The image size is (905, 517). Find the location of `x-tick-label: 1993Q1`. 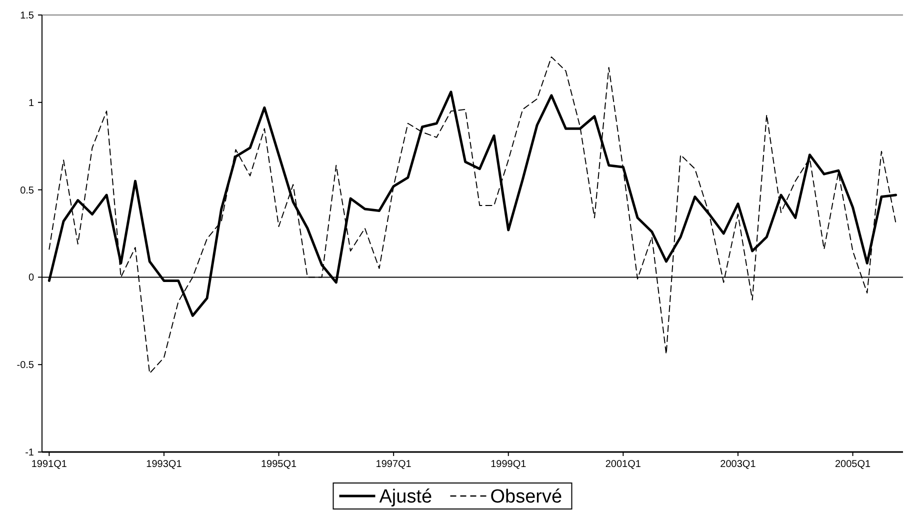

x-tick-label: 1993Q1 is located at coordinates (164, 464).